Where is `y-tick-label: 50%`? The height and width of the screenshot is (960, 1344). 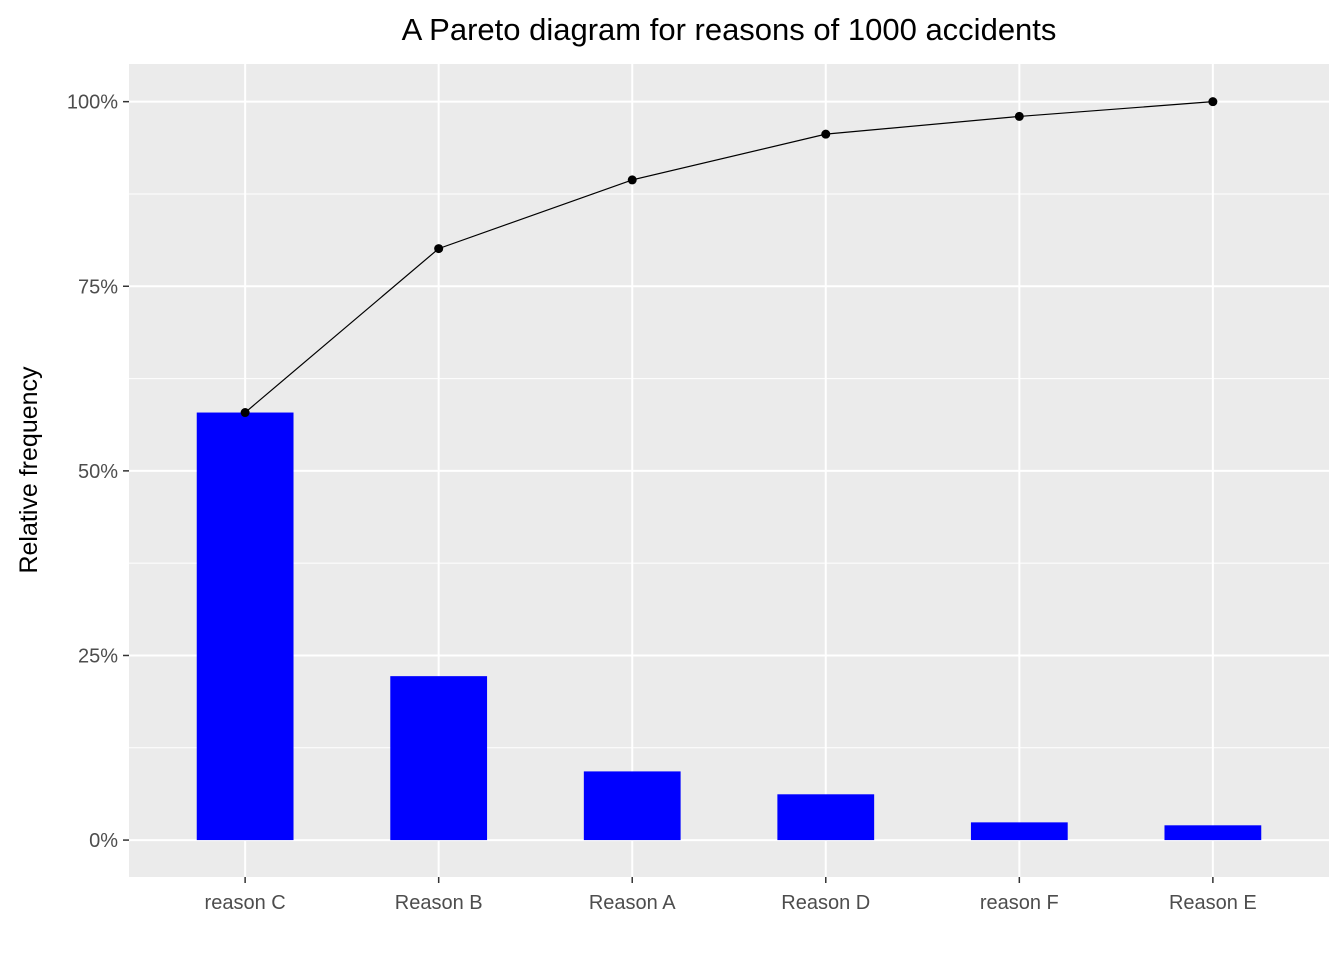 y-tick-label: 50% is located at coordinates (98, 472).